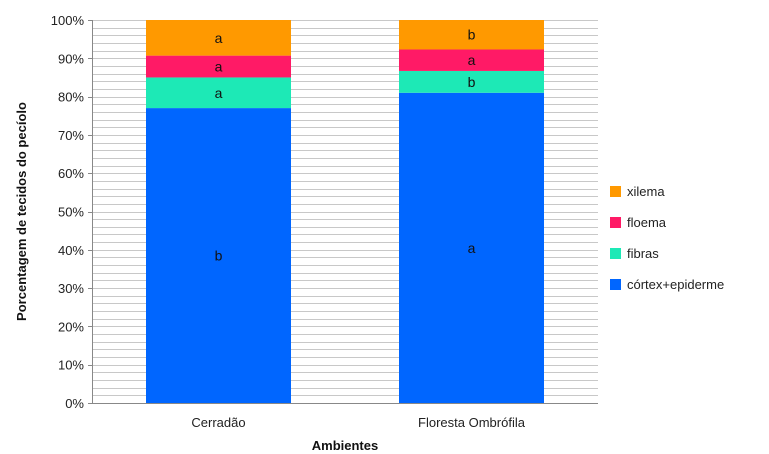  What do you see at coordinates (71, 365) in the screenshot?
I see `y-tick-label: 10%` at bounding box center [71, 365].